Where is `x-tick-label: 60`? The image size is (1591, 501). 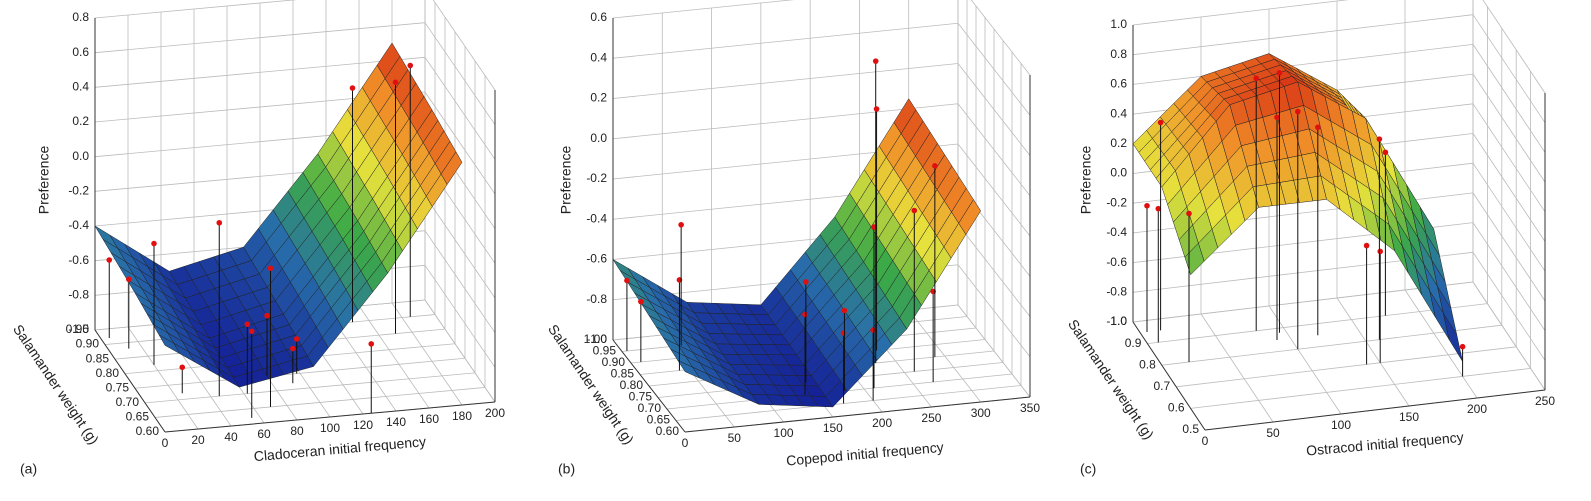
x-tick-label: 60 is located at coordinates (264, 434).